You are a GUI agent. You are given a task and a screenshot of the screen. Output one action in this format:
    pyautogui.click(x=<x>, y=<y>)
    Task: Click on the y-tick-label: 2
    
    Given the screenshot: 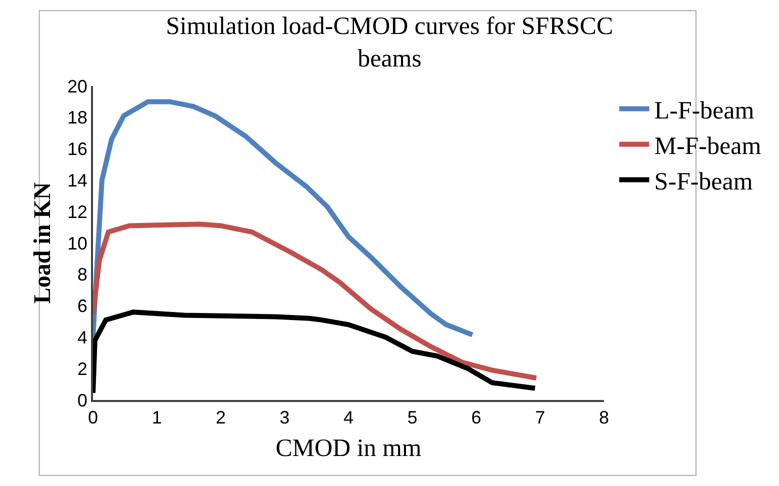 What is the action you would take?
    pyautogui.click(x=82, y=368)
    